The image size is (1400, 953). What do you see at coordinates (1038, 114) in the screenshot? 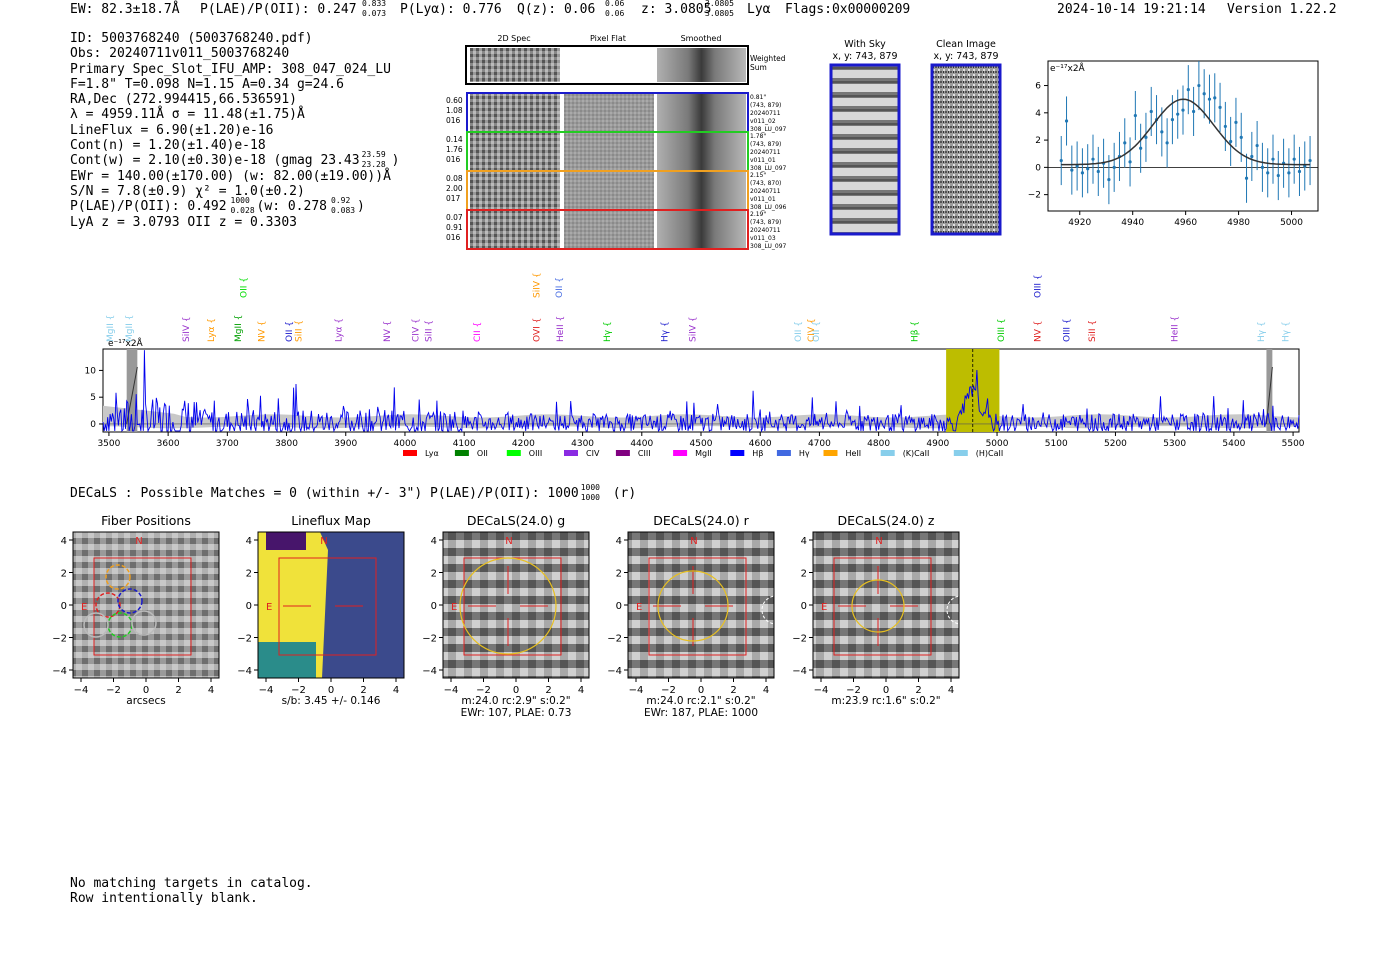
I see `fit-y-tick-label: 4` at bounding box center [1038, 114].